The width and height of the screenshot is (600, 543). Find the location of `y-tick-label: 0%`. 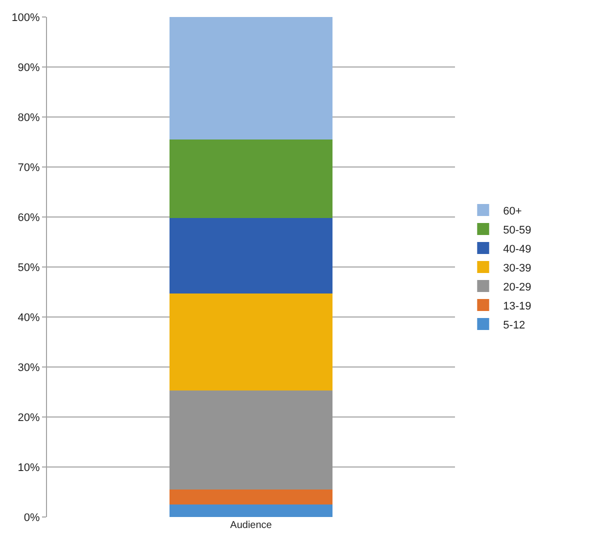

y-tick-label: 0% is located at coordinates (32, 518).